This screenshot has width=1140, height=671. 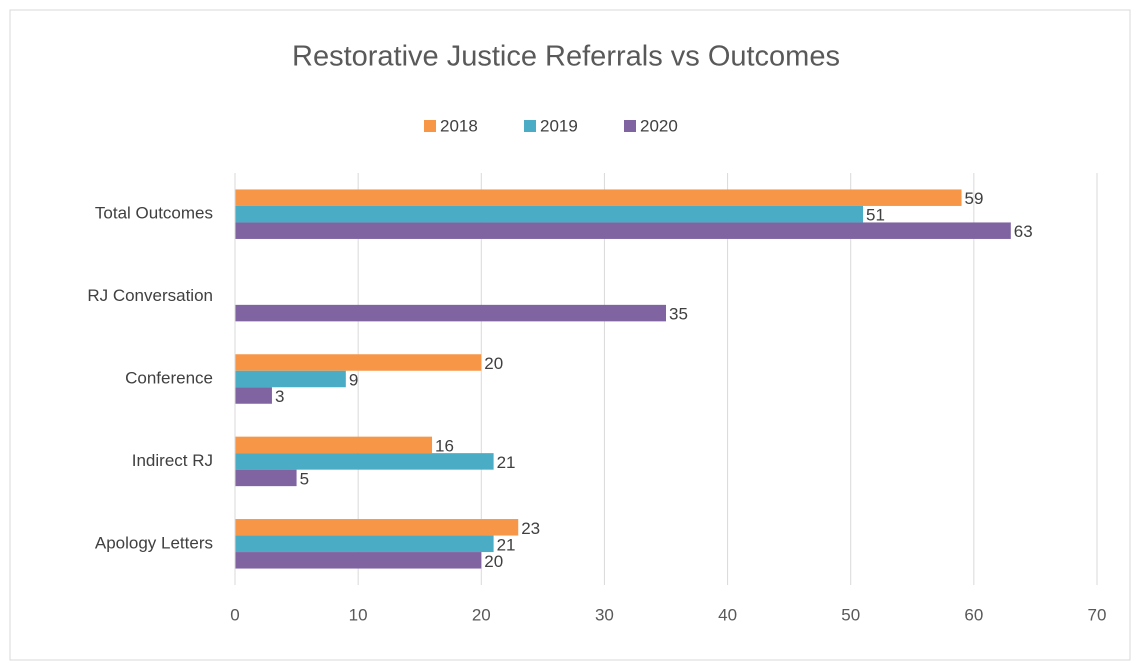 What do you see at coordinates (169, 377) in the screenshot?
I see `y-tick-label: Conference` at bounding box center [169, 377].